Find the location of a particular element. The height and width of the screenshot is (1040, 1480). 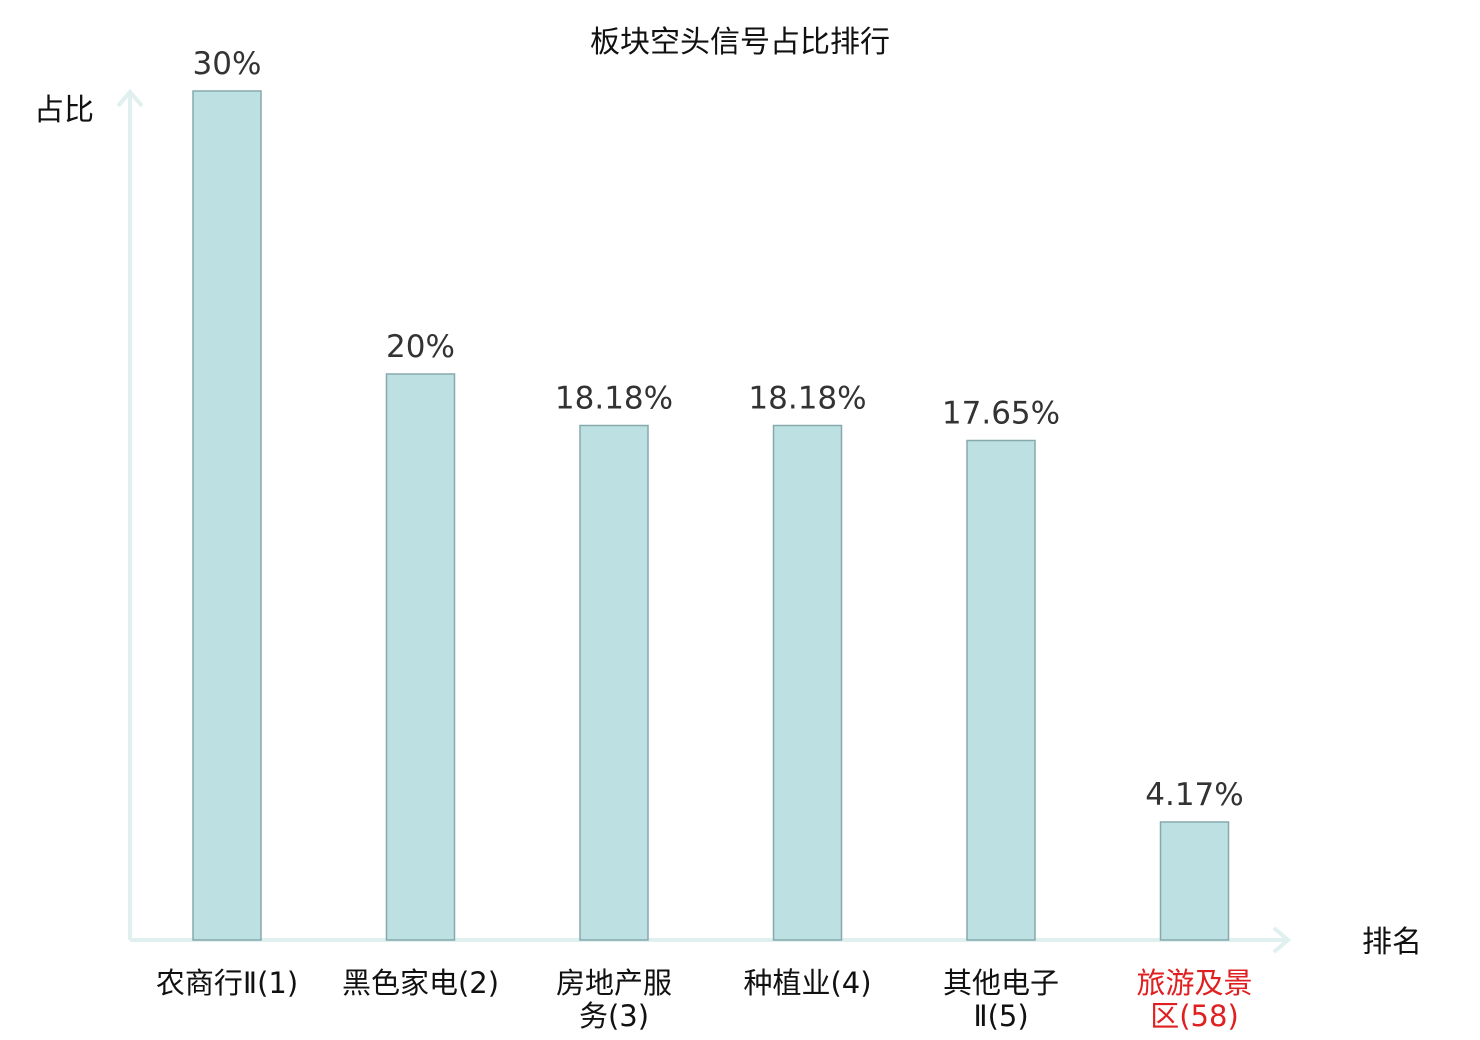

x-tick-label-1-line-1: 农商行Ⅱ(1) is located at coordinates (227, 983).